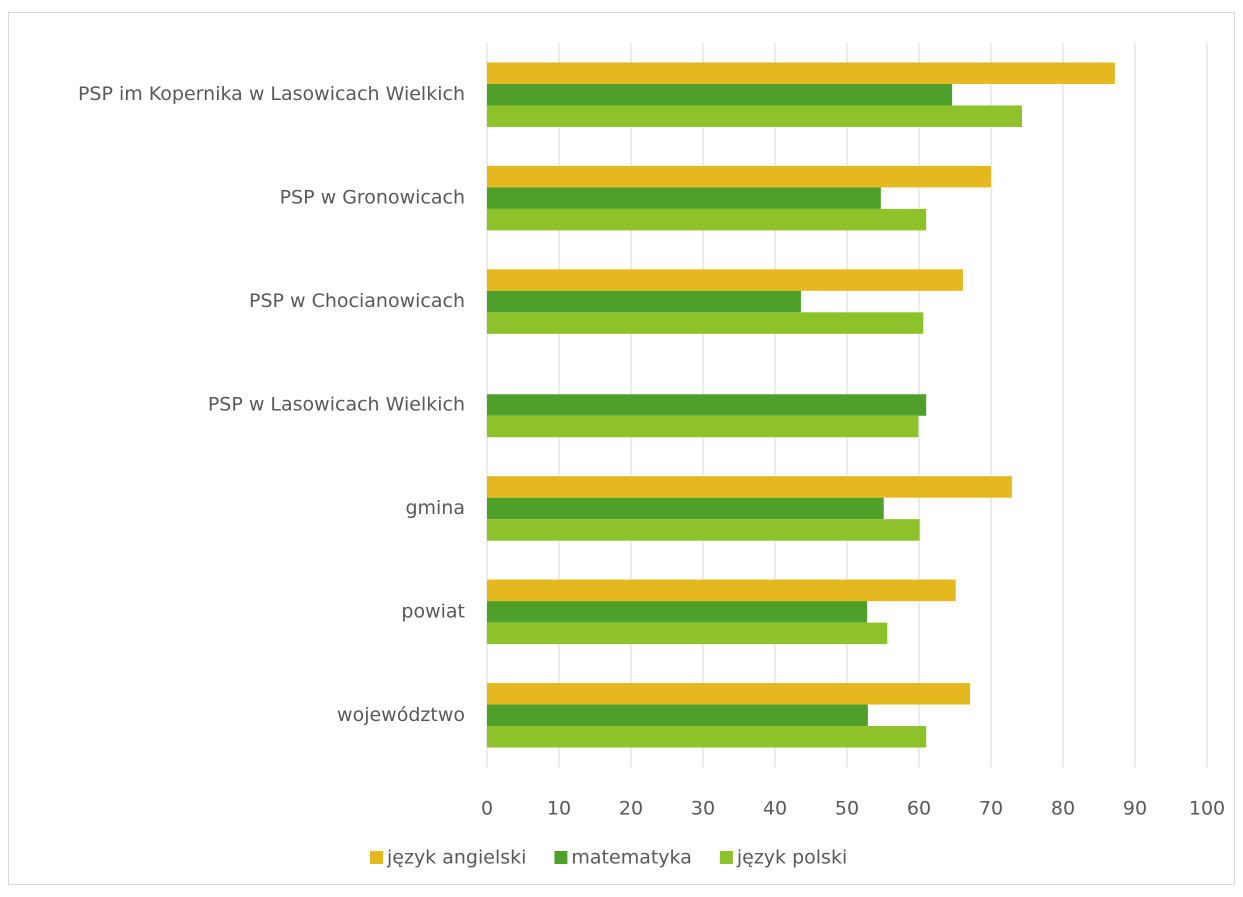 This screenshot has height=897, width=1243. What do you see at coordinates (336, 405) in the screenshot?
I see `y-tick-label: PSP w Lasowicach Wielkich` at bounding box center [336, 405].